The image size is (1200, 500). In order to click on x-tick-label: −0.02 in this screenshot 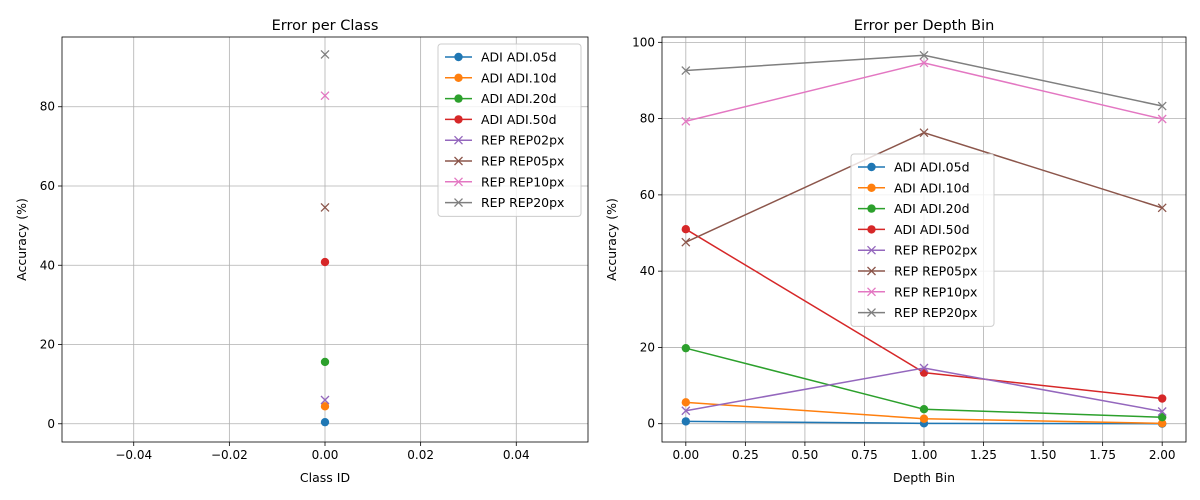, I will do `click(229, 455)`.